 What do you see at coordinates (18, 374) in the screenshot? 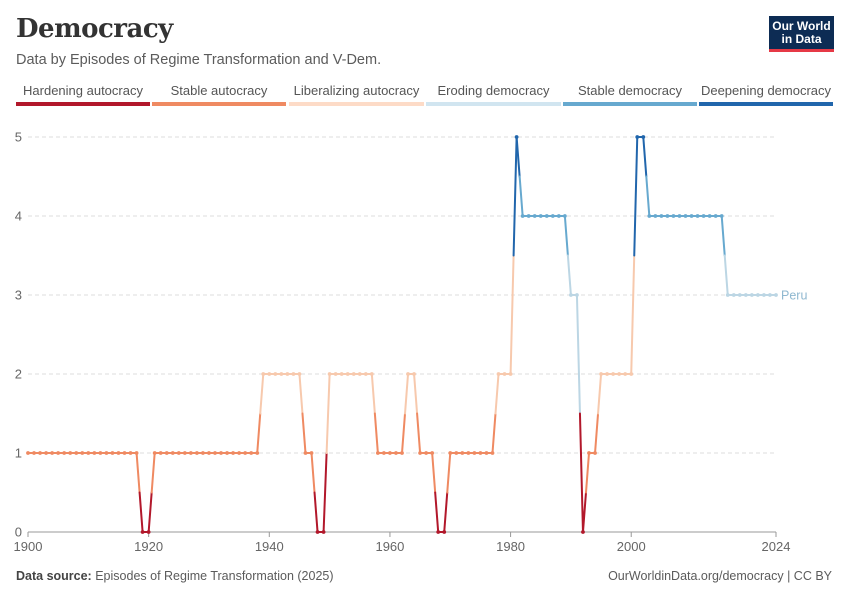
I see `y-tick-label: 2` at bounding box center [18, 374].